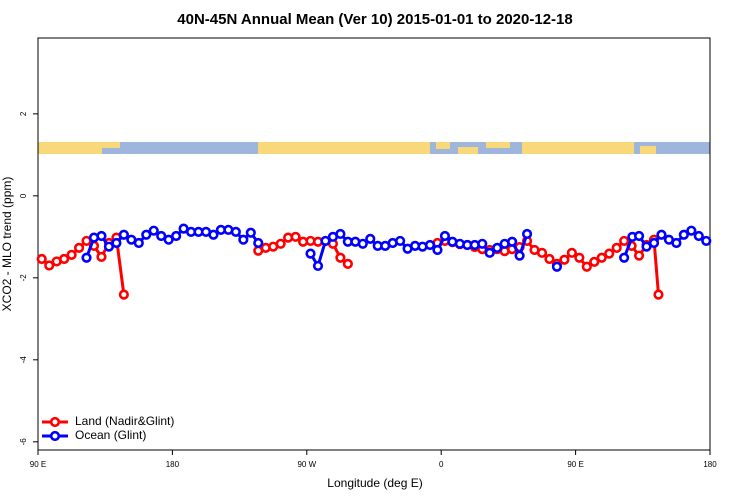  I want to click on y-axis-label: XCO2 - MLO trend (ppm), so click(7, 244).